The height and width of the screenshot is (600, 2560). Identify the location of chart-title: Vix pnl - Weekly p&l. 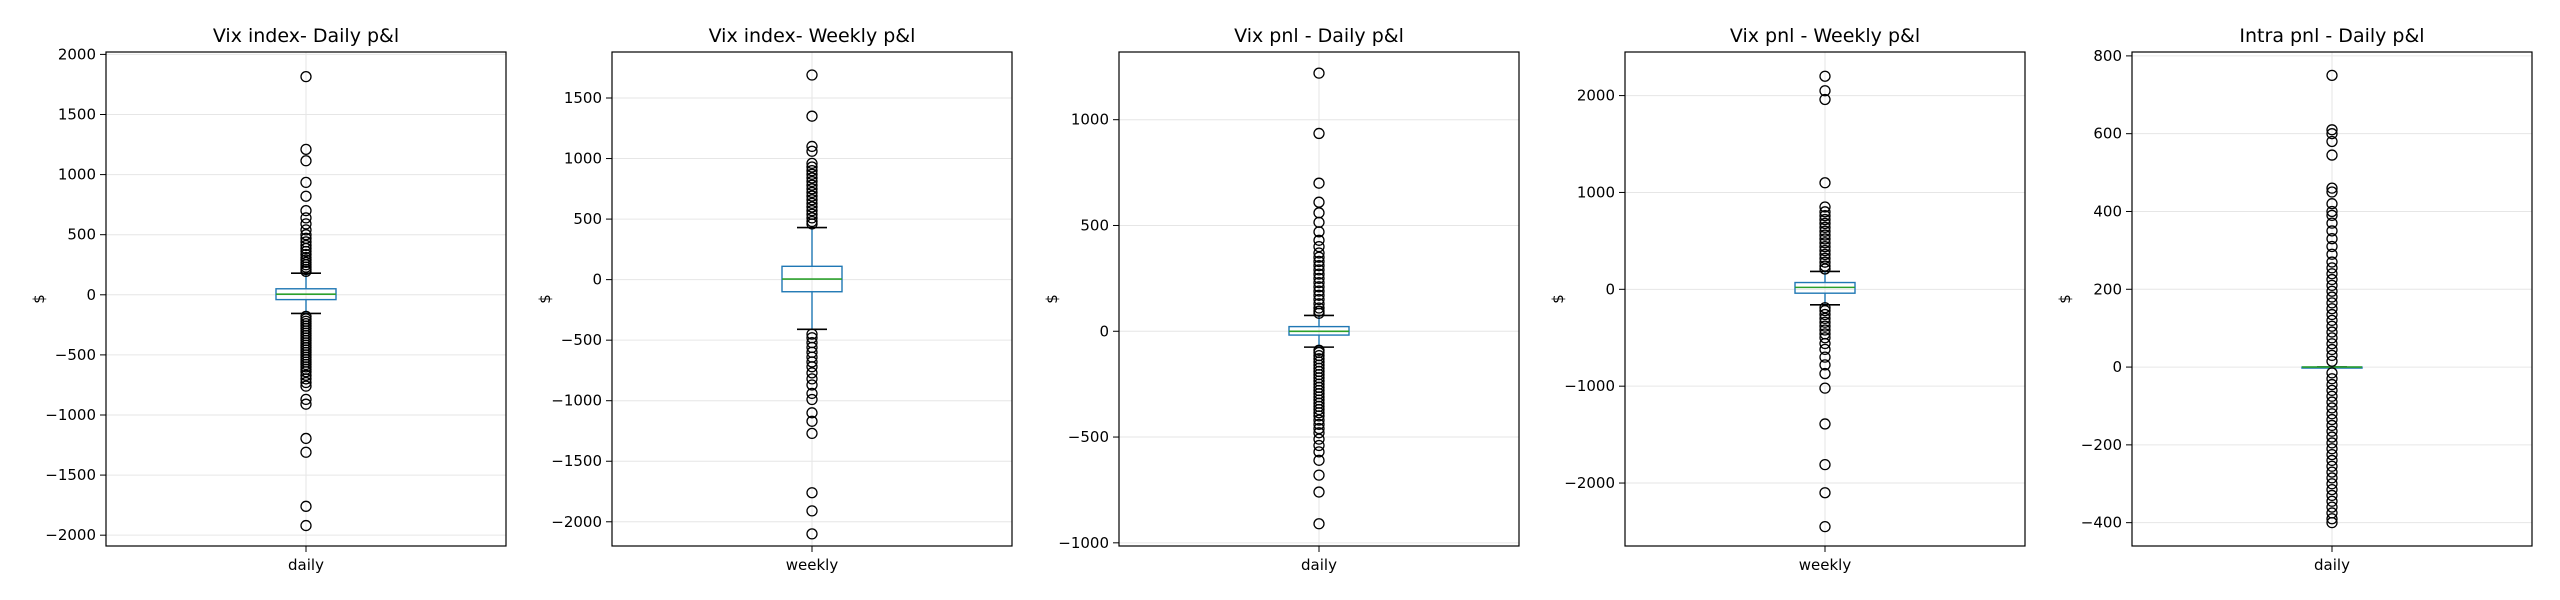
(1825, 36).